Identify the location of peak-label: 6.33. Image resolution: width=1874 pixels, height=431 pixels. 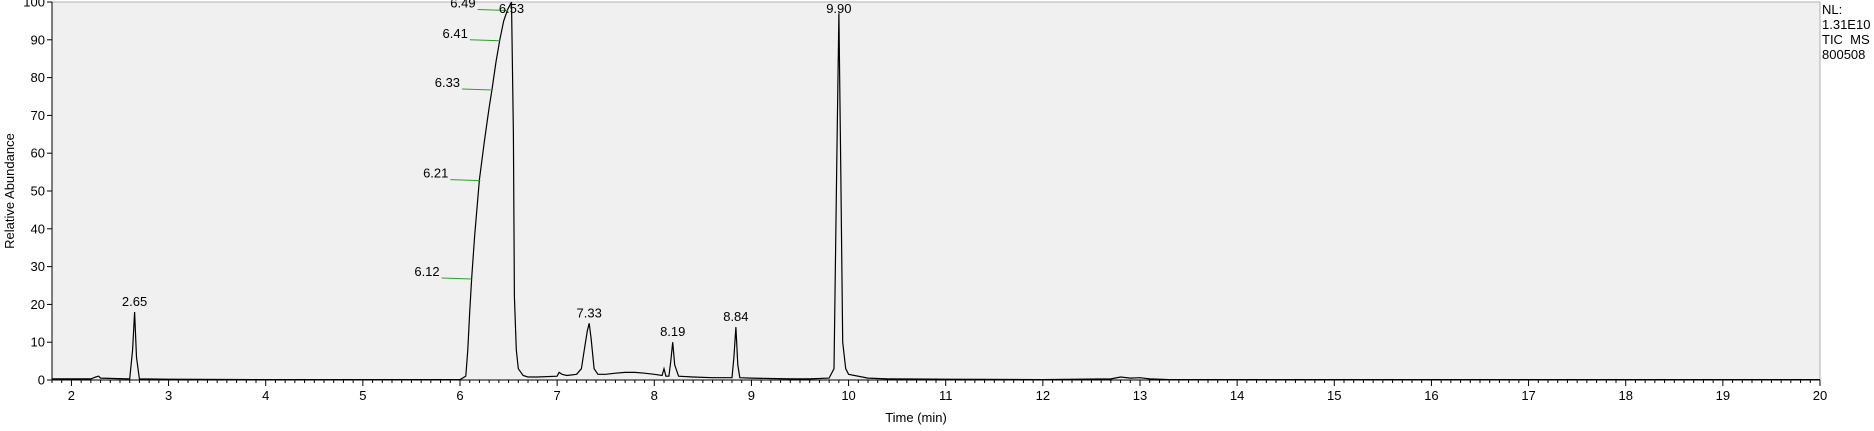
(447, 82).